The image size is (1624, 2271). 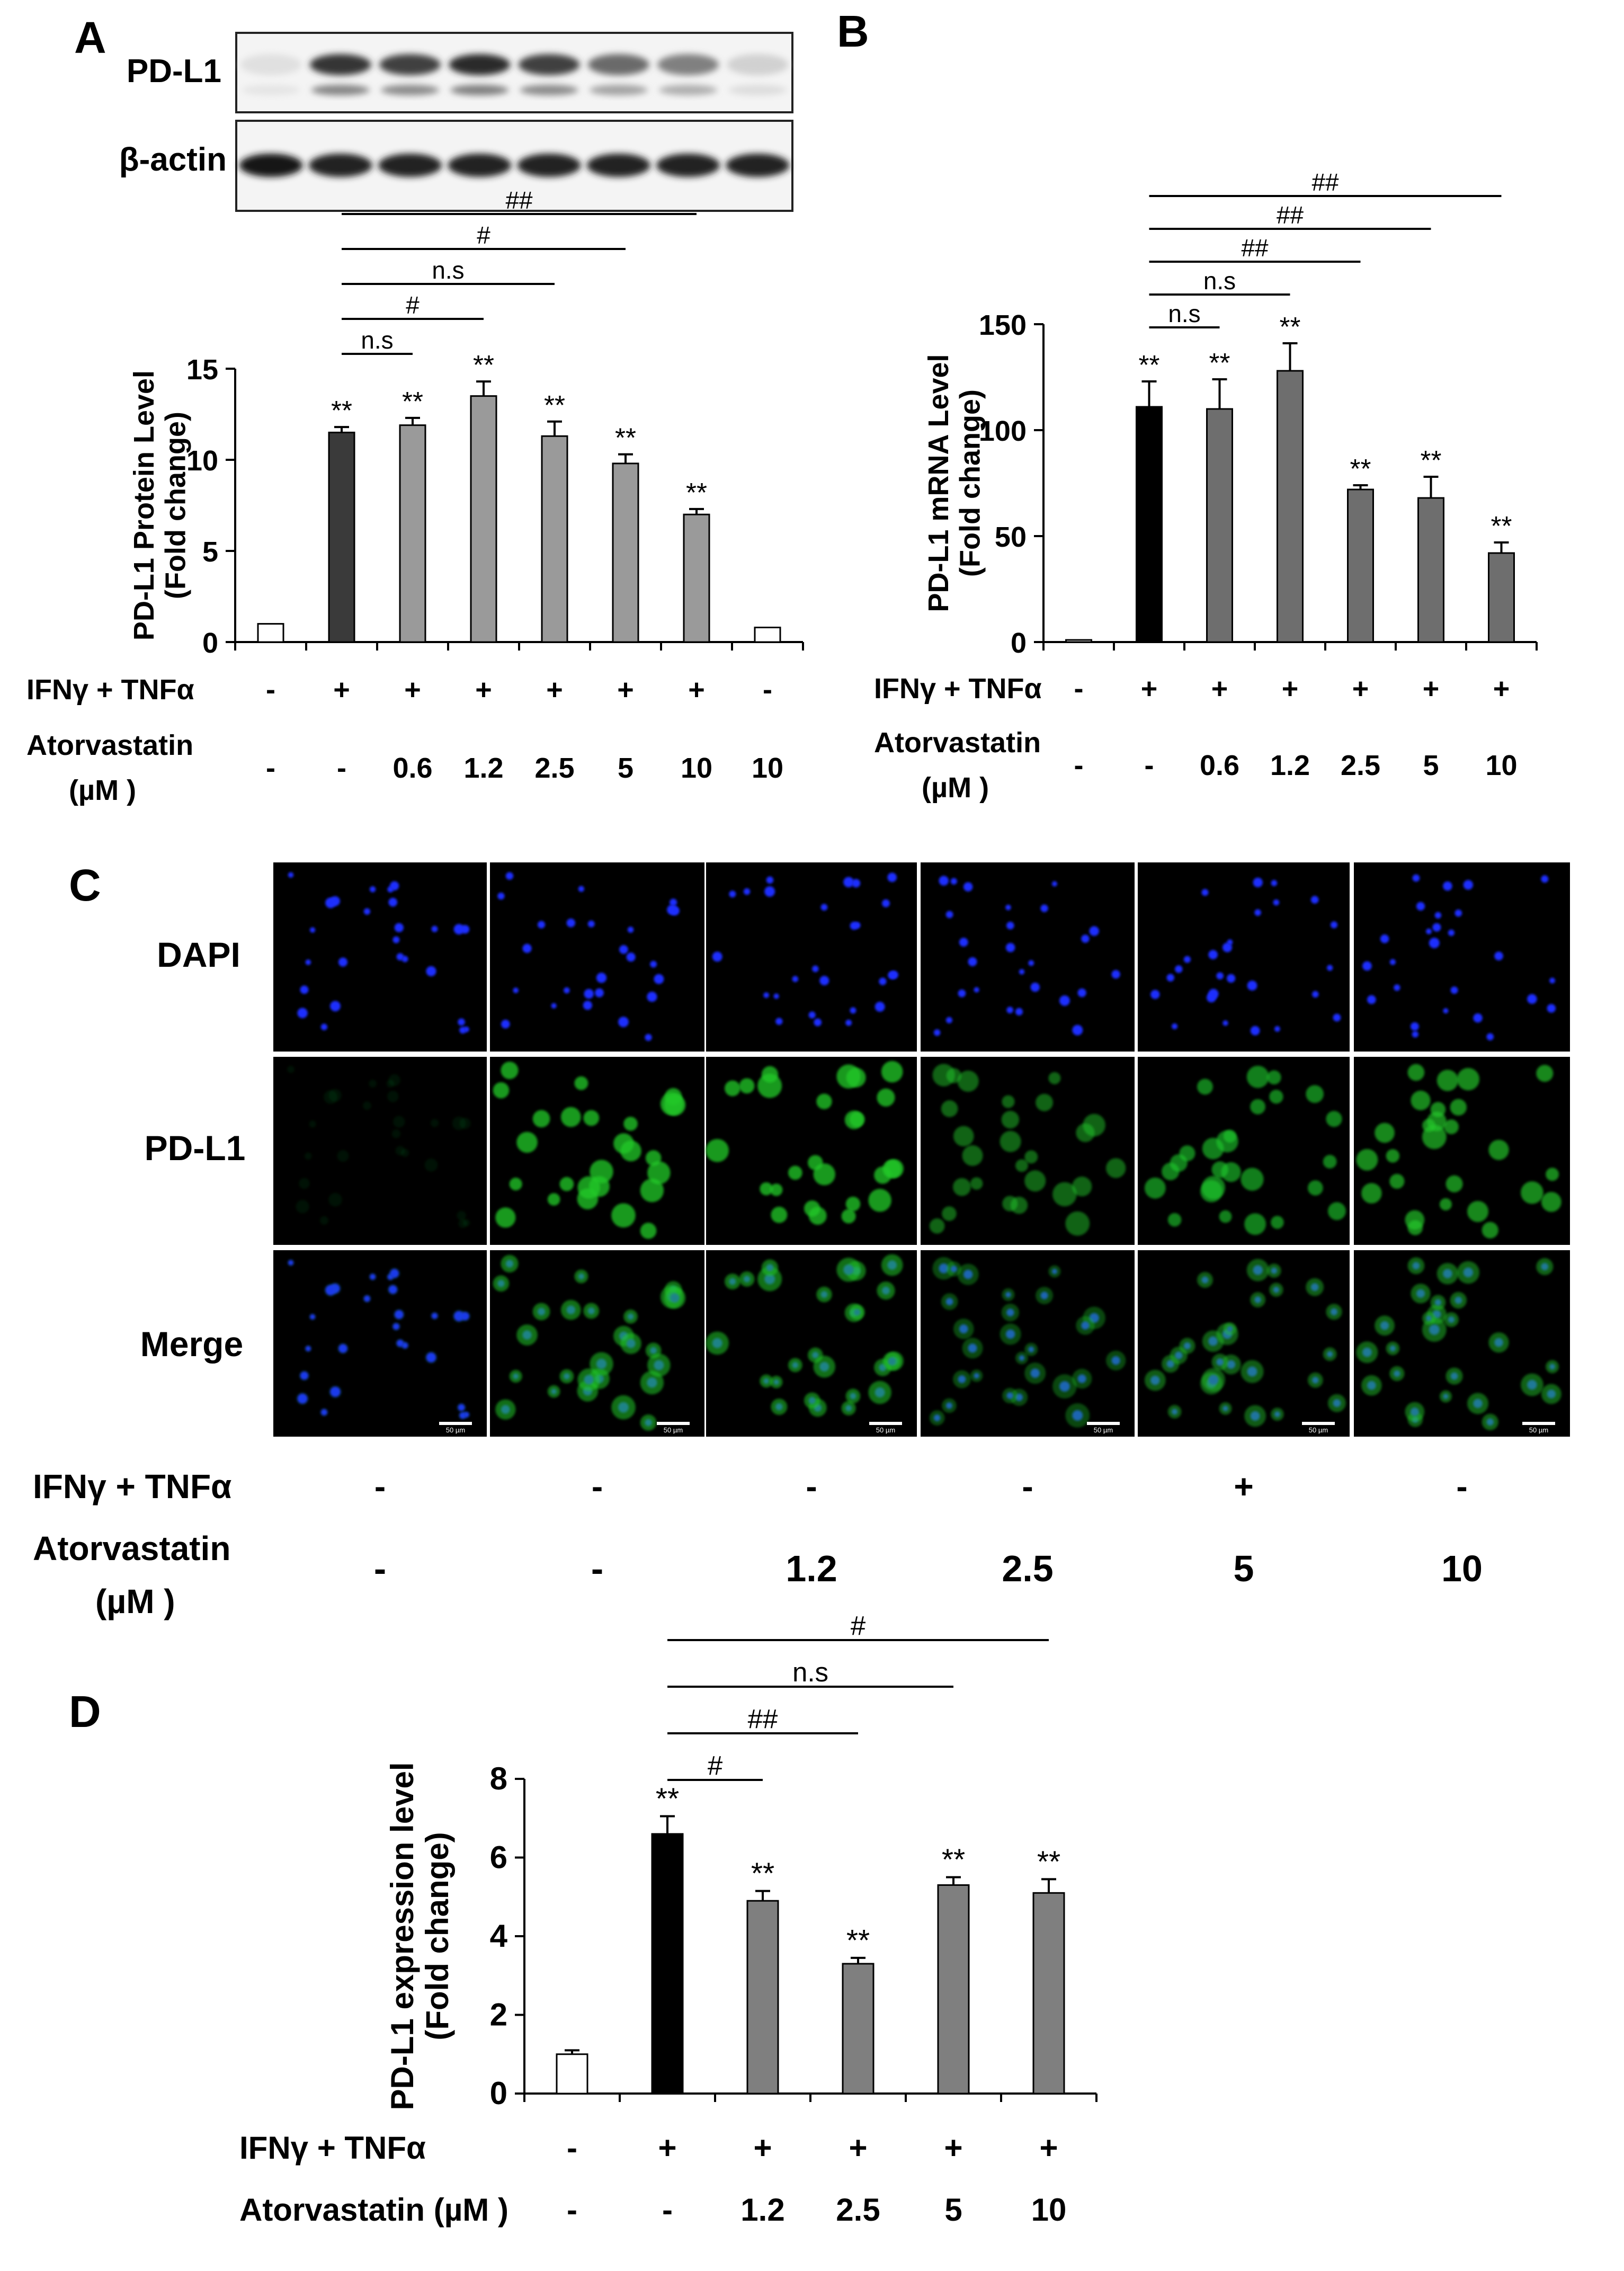 What do you see at coordinates (131, 1548) in the screenshot?
I see `c-label-atorvastatin: Atorvastatin` at bounding box center [131, 1548].